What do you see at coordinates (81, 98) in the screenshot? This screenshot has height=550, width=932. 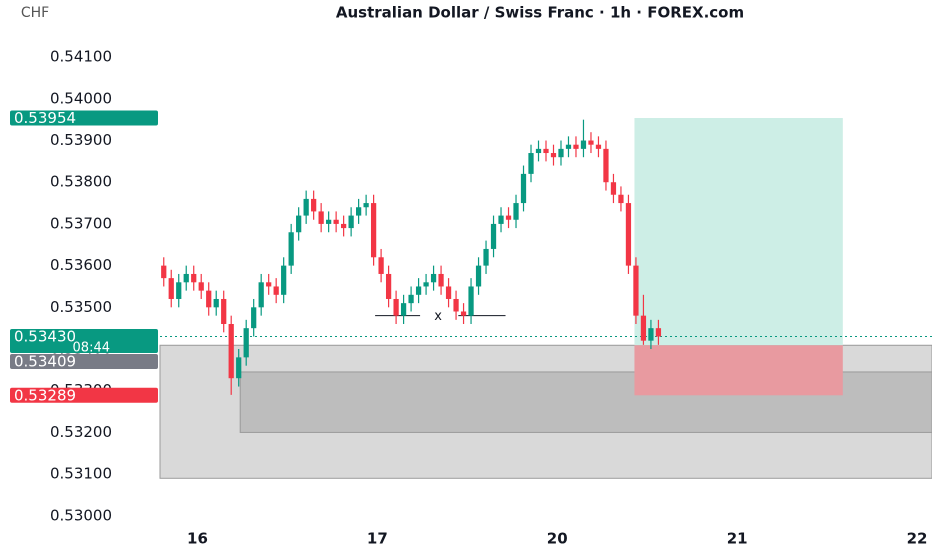 I see `y-tick-label: 0.54000` at bounding box center [81, 98].